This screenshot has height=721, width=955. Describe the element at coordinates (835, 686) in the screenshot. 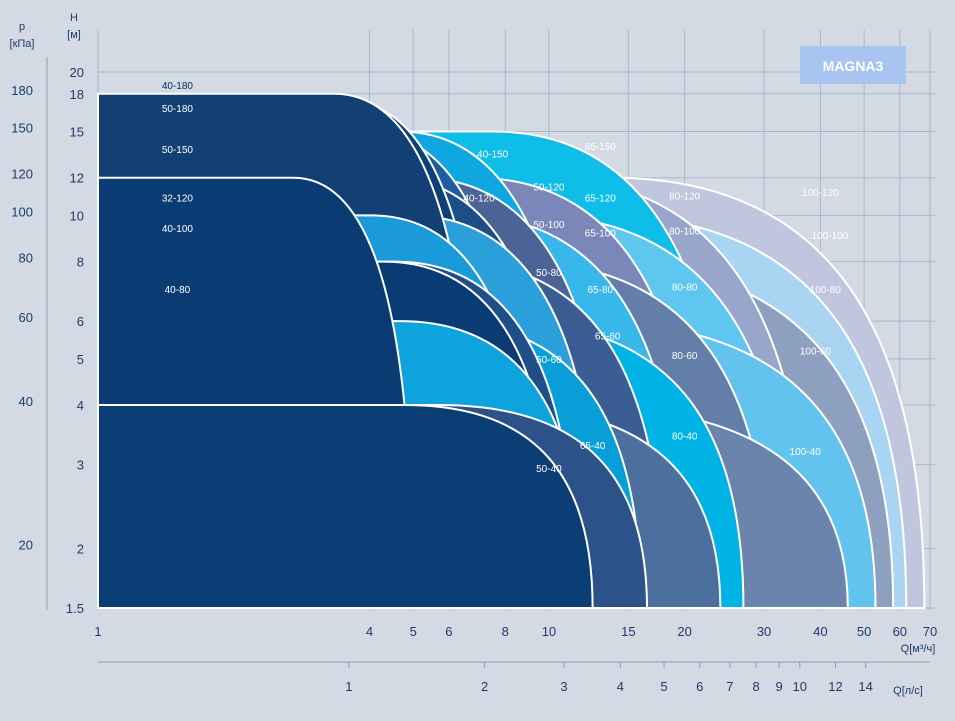

I see `q-ls-tick-label: 12` at that location.